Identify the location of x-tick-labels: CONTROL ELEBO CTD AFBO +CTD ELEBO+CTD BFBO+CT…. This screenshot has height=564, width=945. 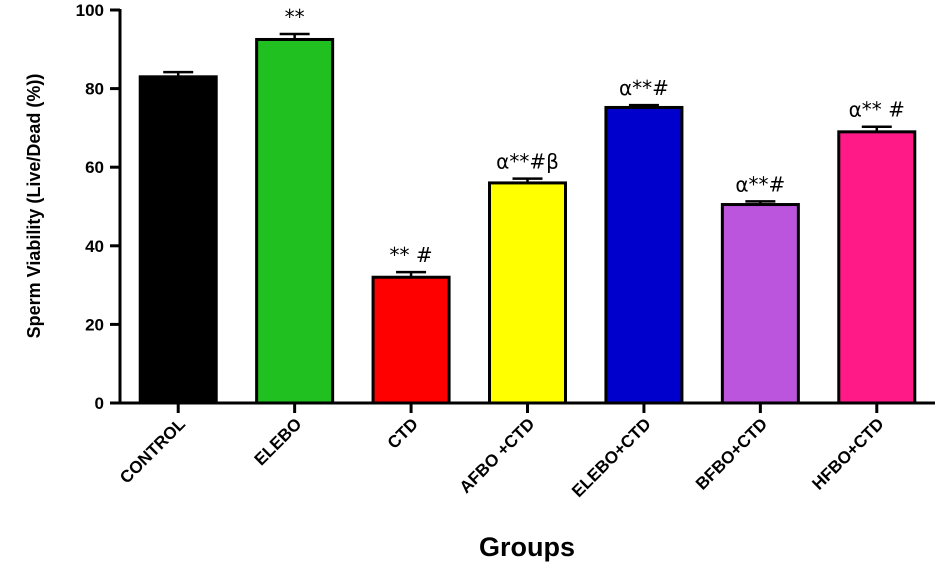
(501, 457).